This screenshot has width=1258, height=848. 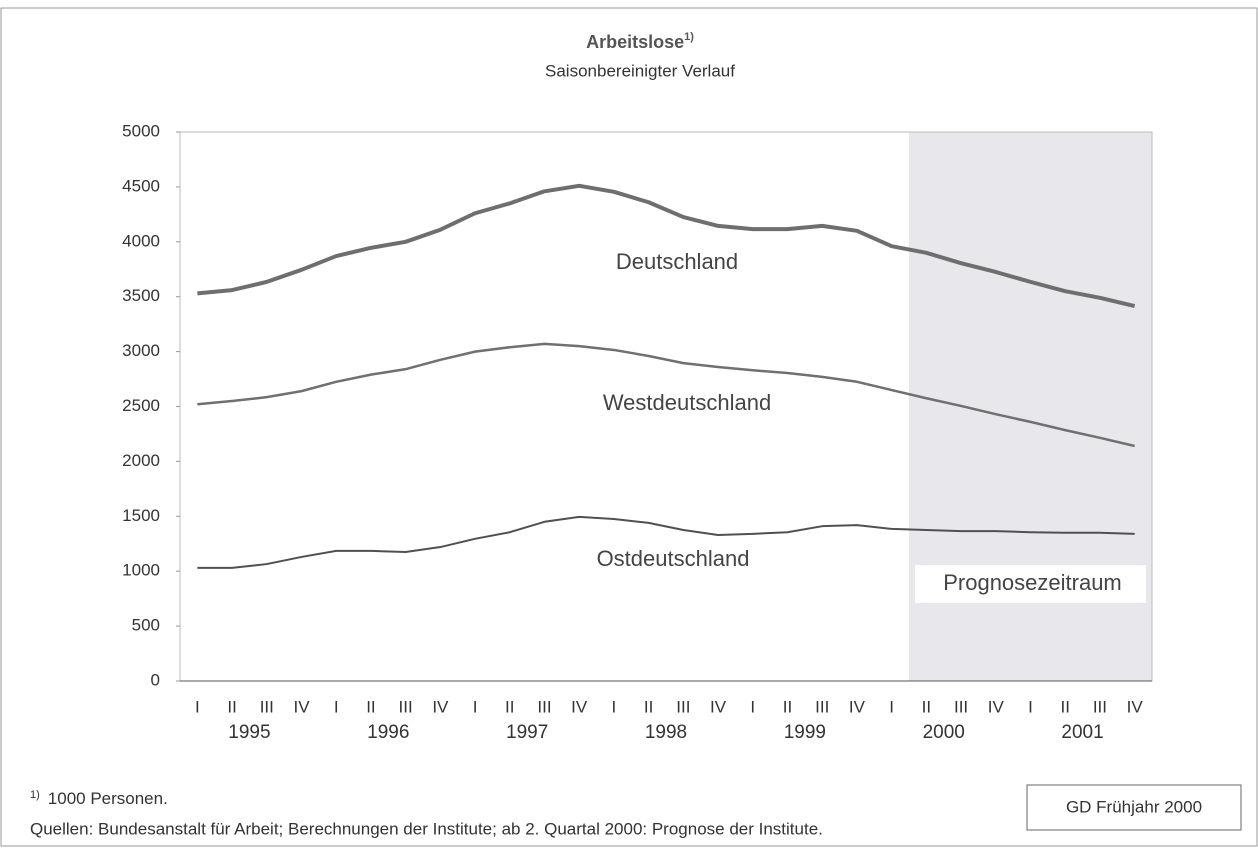 What do you see at coordinates (635, 42) in the screenshot?
I see `title-text: Arbeitslose` at bounding box center [635, 42].